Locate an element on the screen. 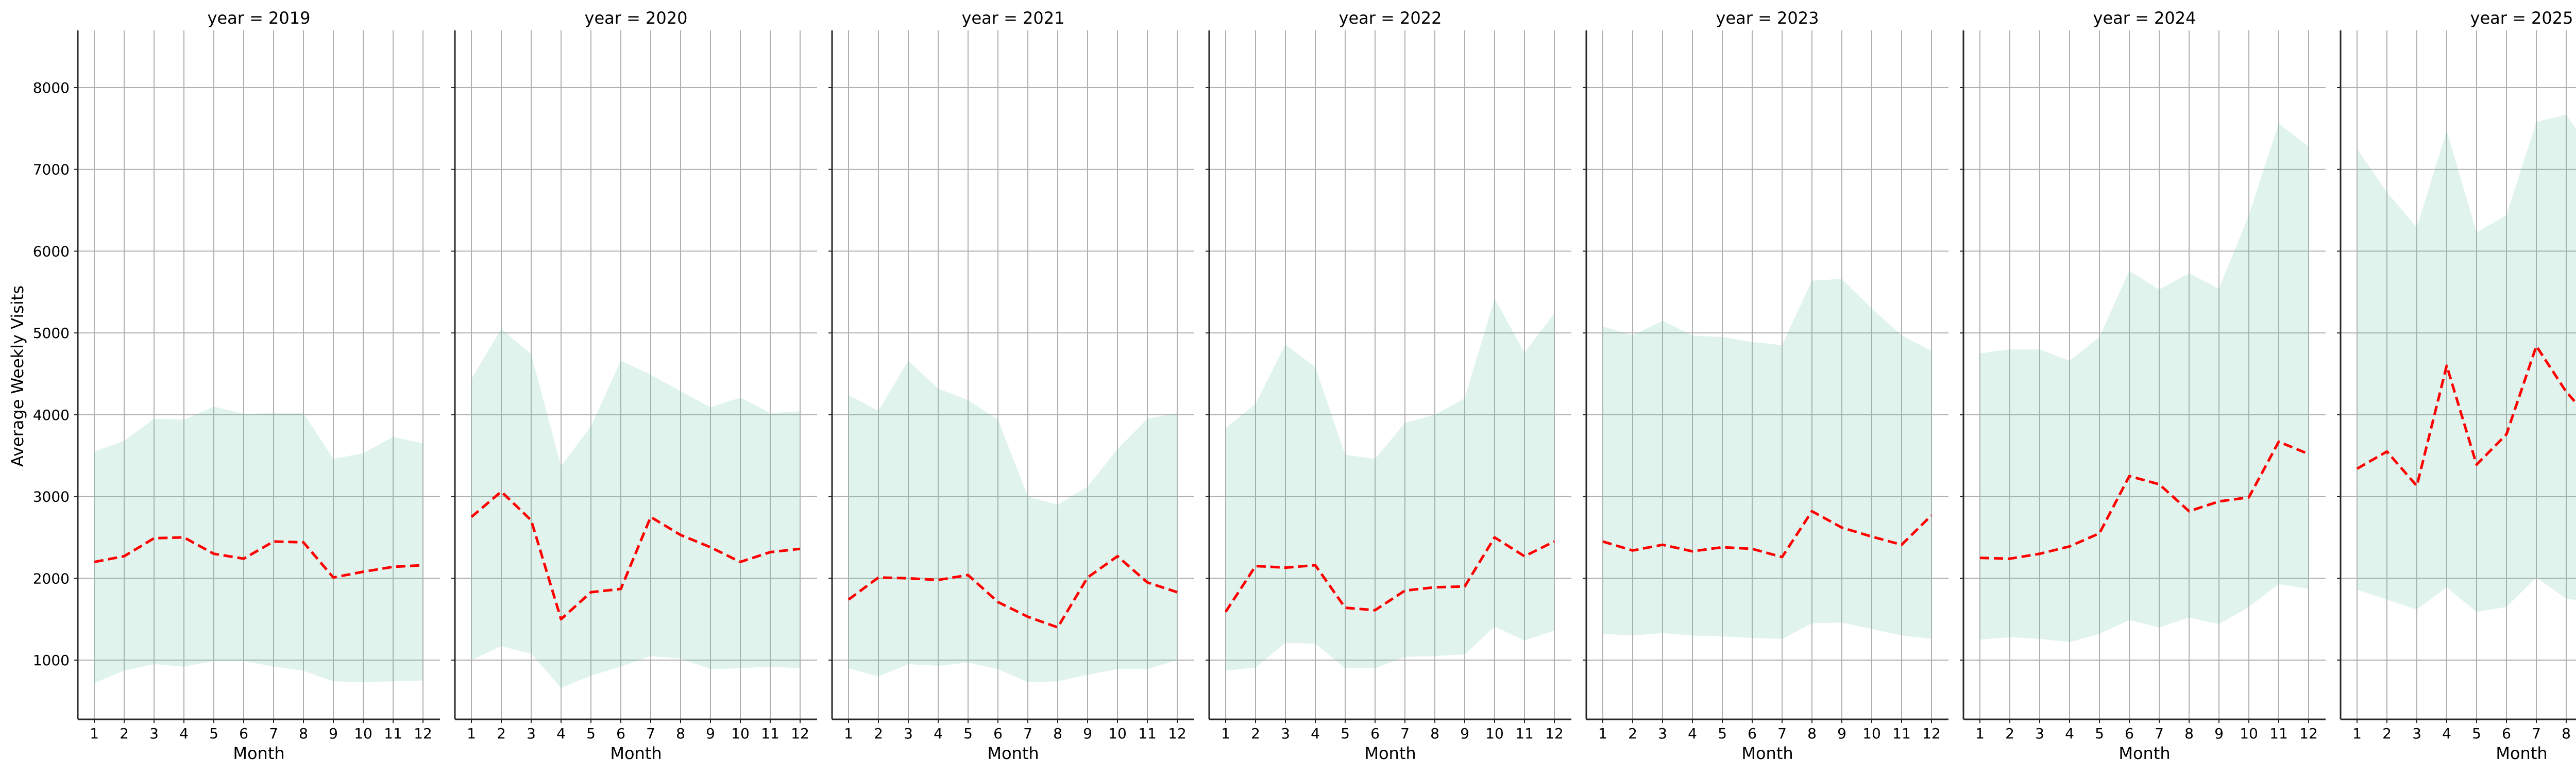 Image resolution: width=2576 pixels, height=775 pixels. y-tick-label: 8000 is located at coordinates (51, 87).